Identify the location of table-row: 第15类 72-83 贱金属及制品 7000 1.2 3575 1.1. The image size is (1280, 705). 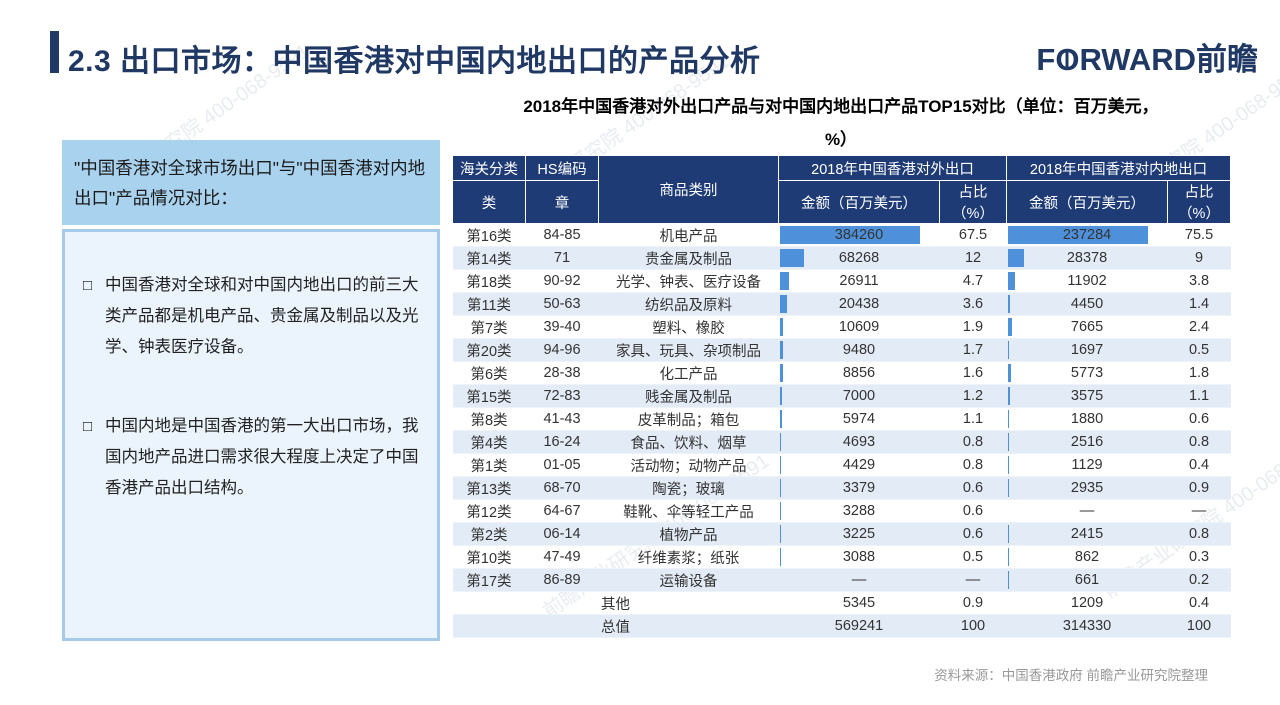
(841, 396).